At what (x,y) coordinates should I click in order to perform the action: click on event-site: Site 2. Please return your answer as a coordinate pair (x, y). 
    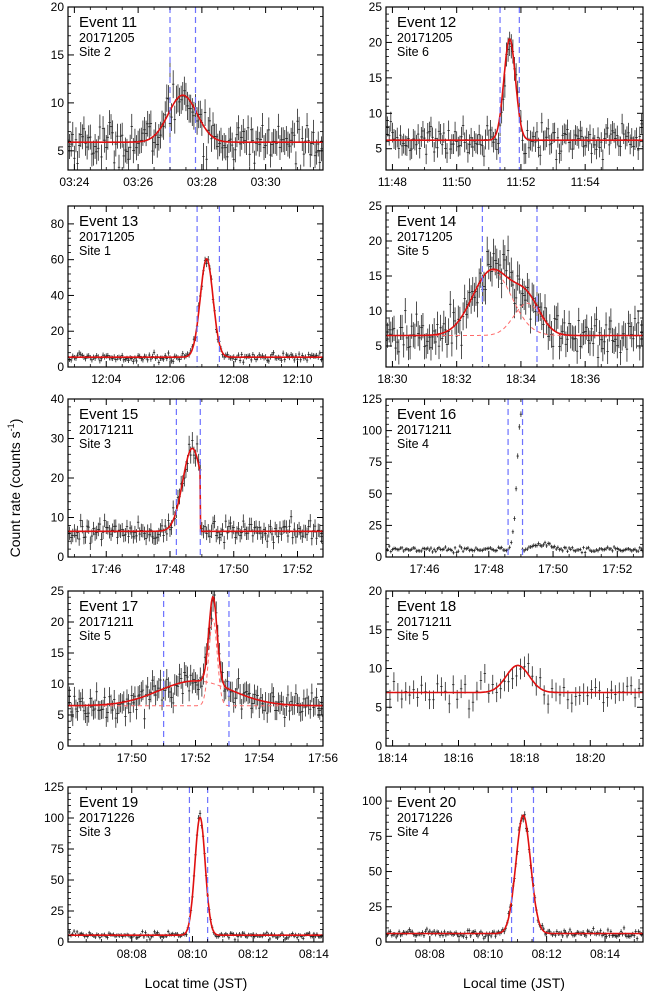
    Looking at the image, I should click on (95, 52).